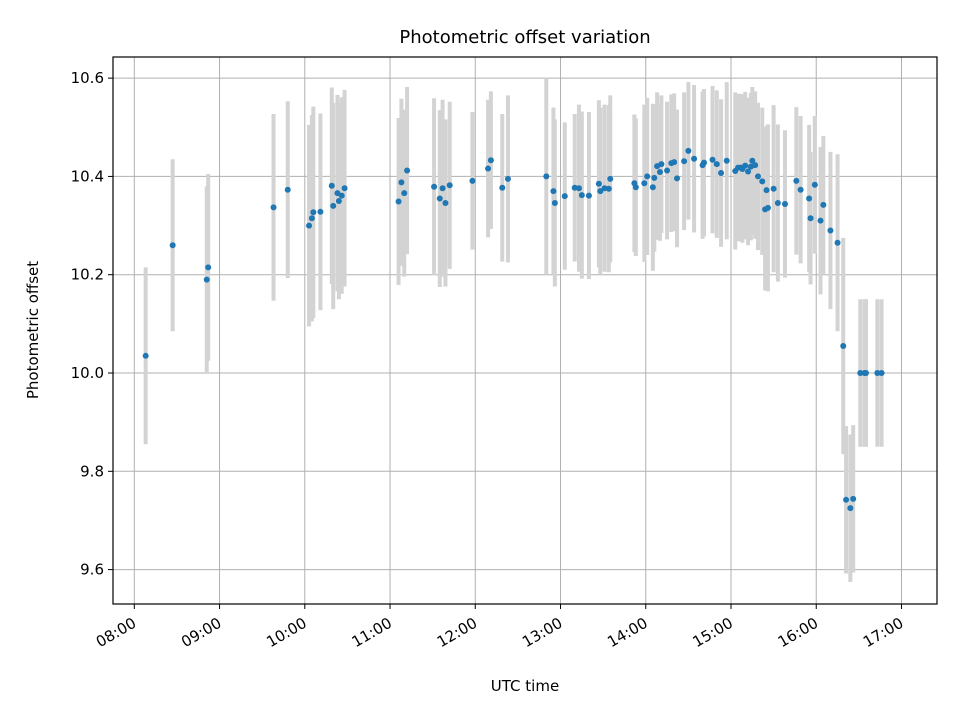 The width and height of the screenshot is (960, 720). What do you see at coordinates (92, 570) in the screenshot?
I see `y-tick-label: 9.6` at bounding box center [92, 570].